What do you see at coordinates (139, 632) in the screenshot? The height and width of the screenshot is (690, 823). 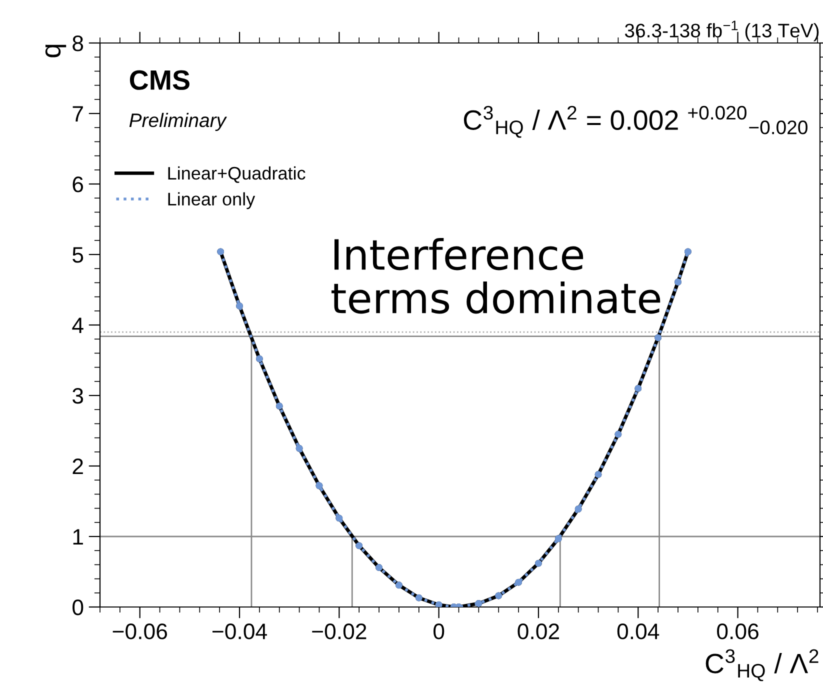 I see `x-tick-label: −0.06` at bounding box center [139, 632].